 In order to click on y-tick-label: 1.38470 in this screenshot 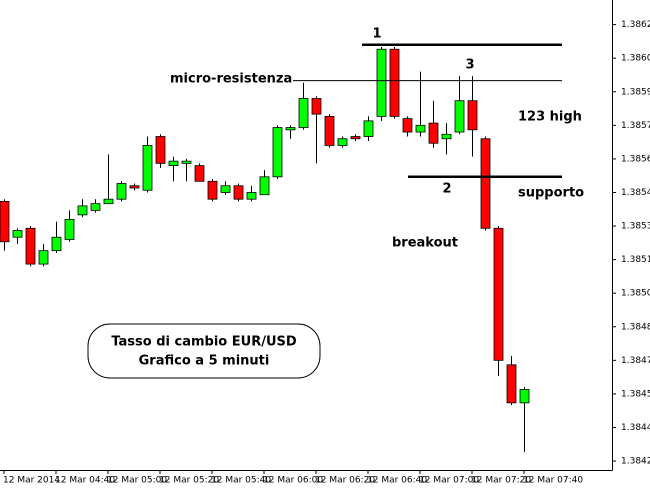, I will do `click(635, 361)`.